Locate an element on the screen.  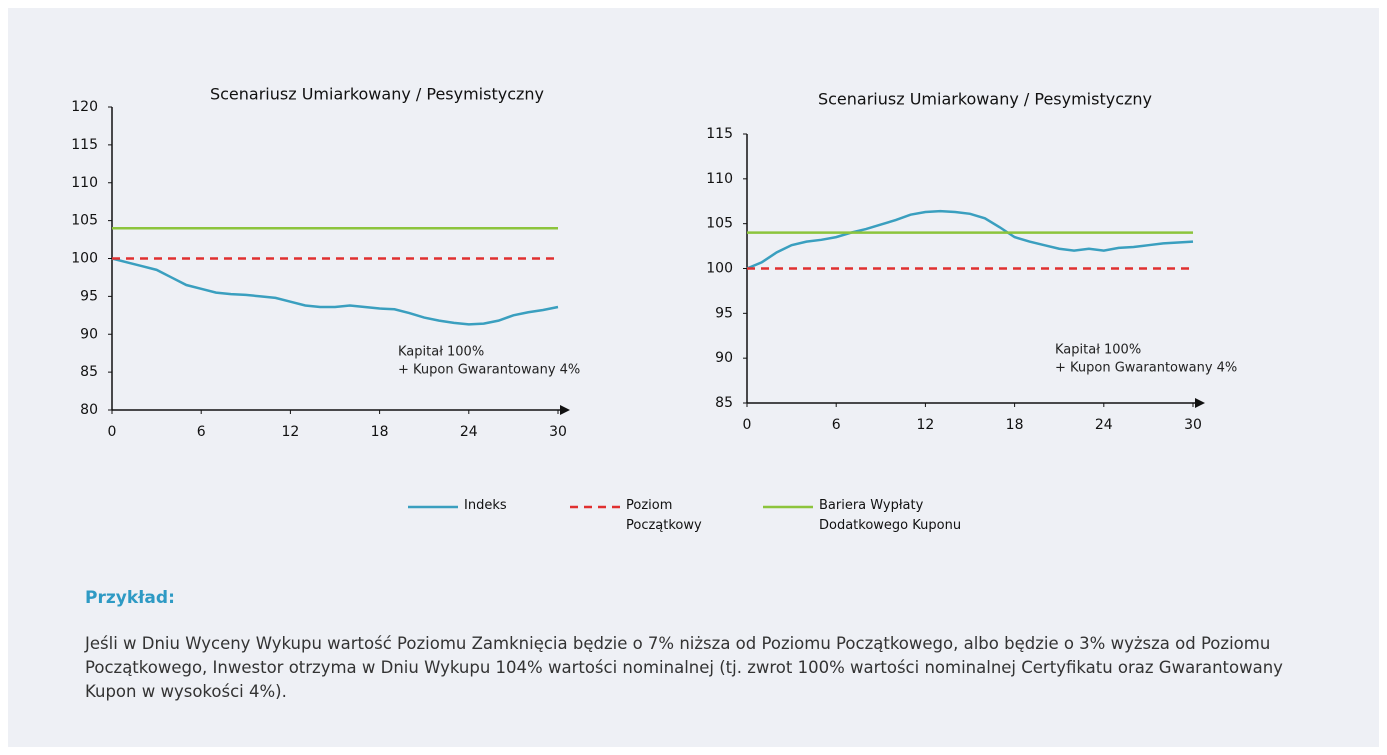
y-tick-label: 80 is located at coordinates (89, 410).